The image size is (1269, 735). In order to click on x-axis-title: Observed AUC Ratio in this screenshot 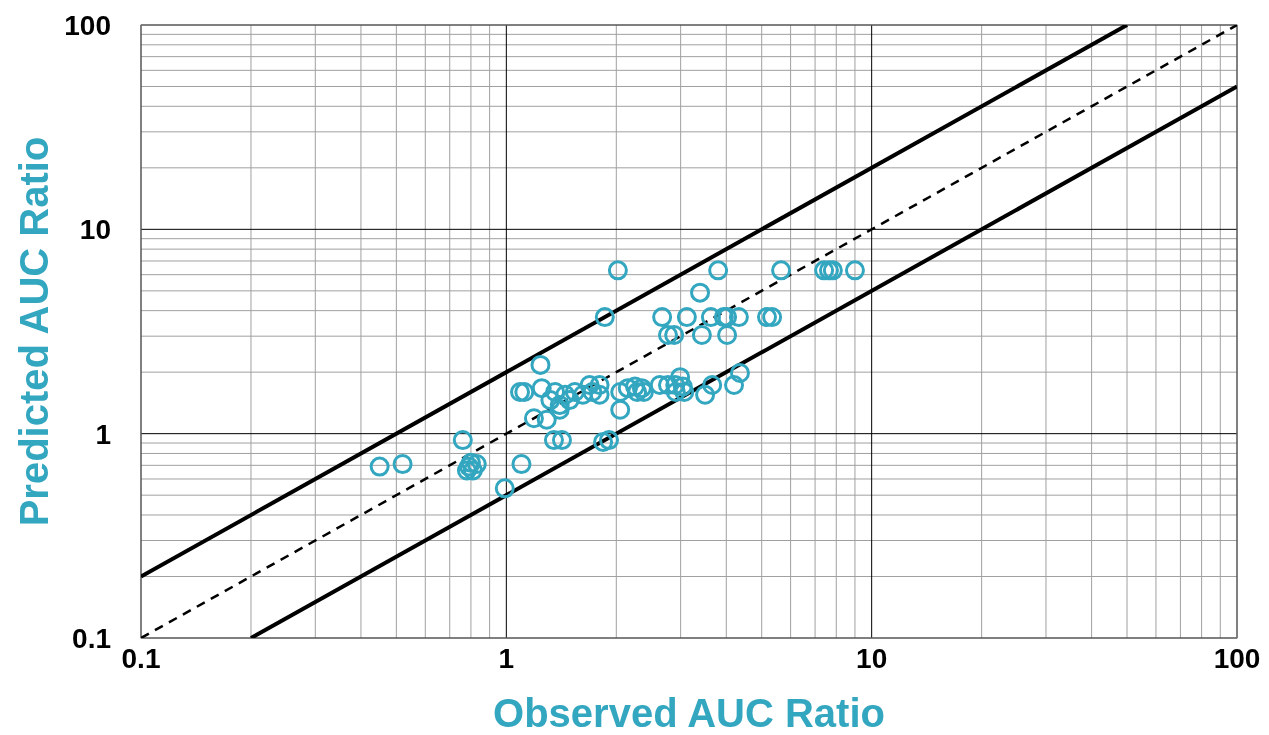, I will do `click(689, 713)`.